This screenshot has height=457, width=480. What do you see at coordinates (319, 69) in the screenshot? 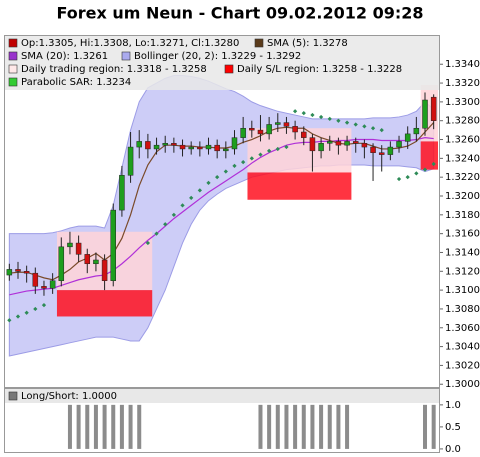
I see `legend-label: Daily S/L region: 1.3258 - 1.3228` at bounding box center [319, 69].